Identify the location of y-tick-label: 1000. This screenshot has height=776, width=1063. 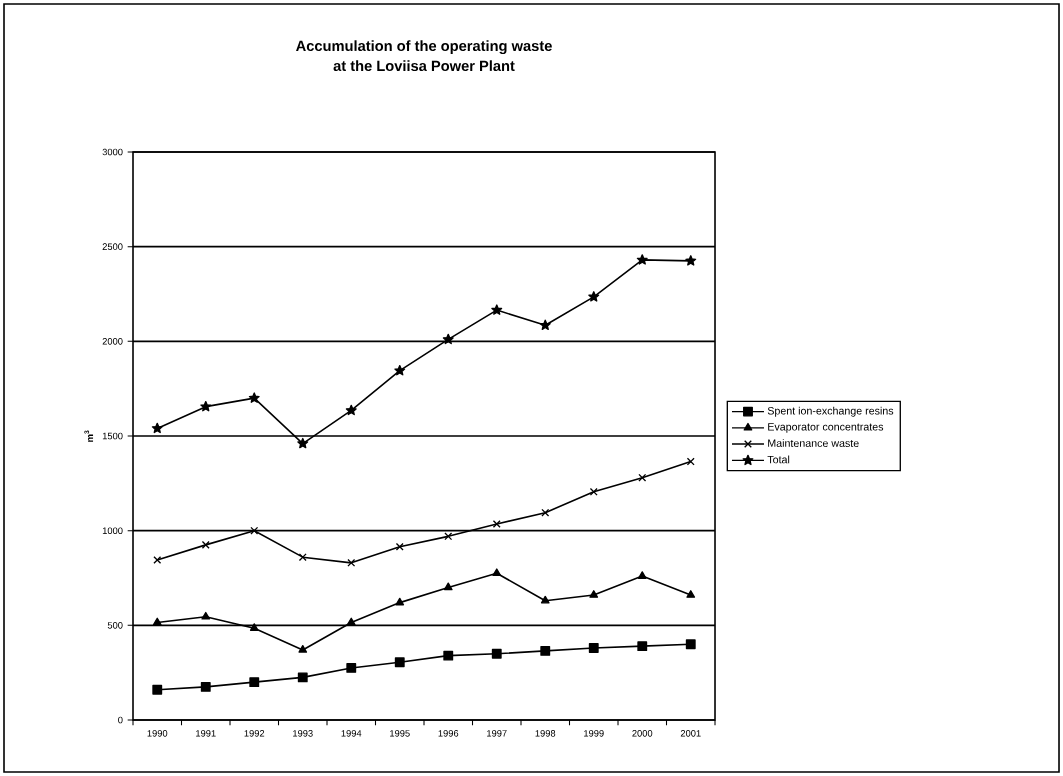
(112, 530).